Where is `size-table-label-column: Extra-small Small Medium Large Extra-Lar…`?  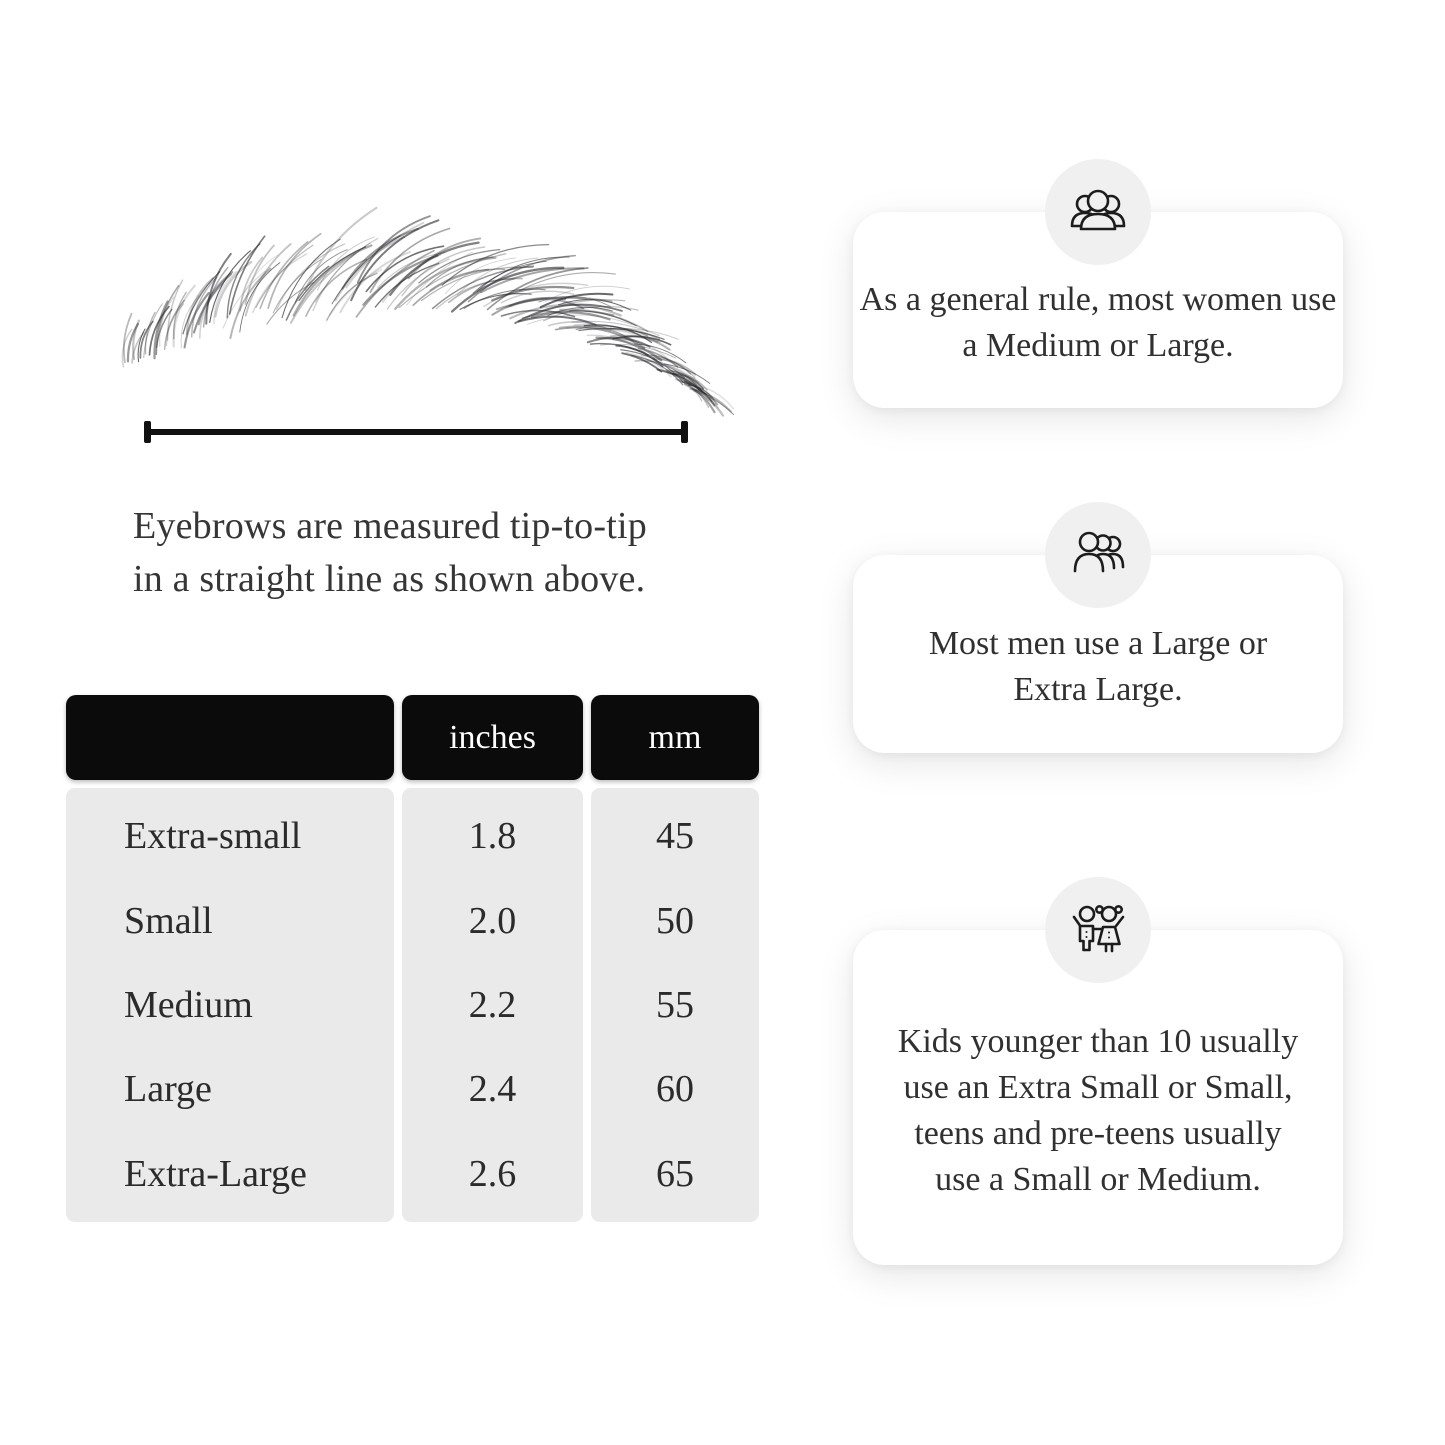 size-table-label-column: Extra-small Small Medium Large Extra-Lar… is located at coordinates (230, 1005).